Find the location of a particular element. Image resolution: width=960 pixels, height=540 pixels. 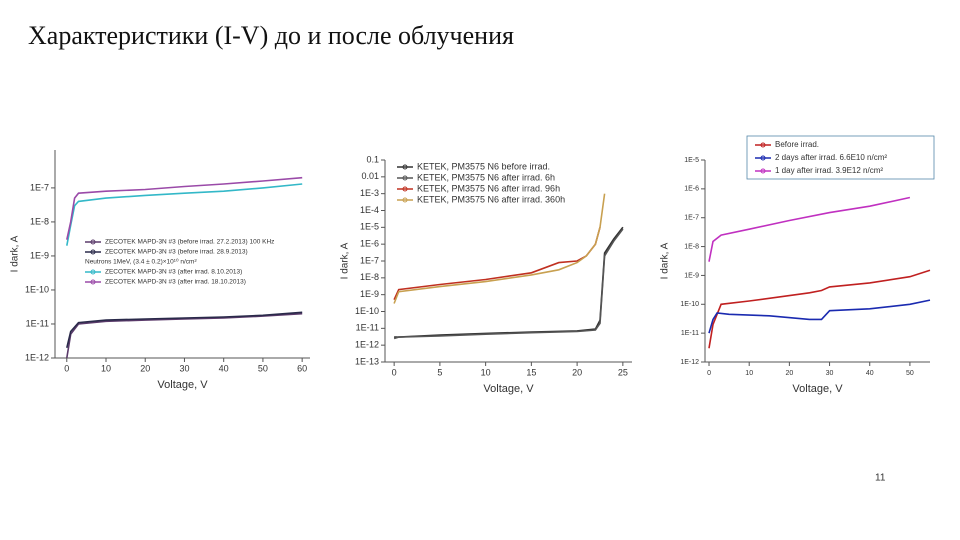

y-tick-label: 0.1 is located at coordinates (372, 159).